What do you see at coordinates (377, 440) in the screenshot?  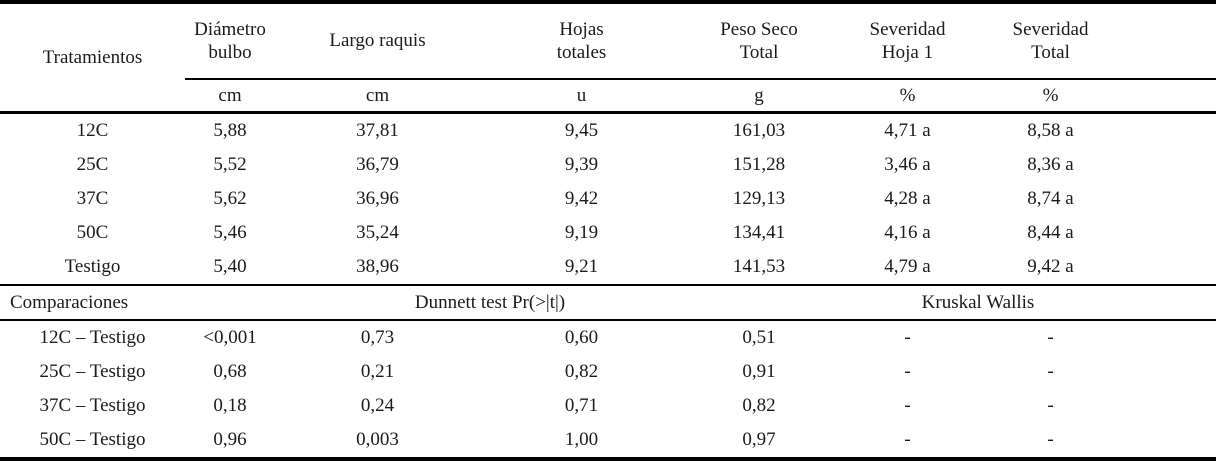 I see `data-cell: 0,003` at bounding box center [377, 440].